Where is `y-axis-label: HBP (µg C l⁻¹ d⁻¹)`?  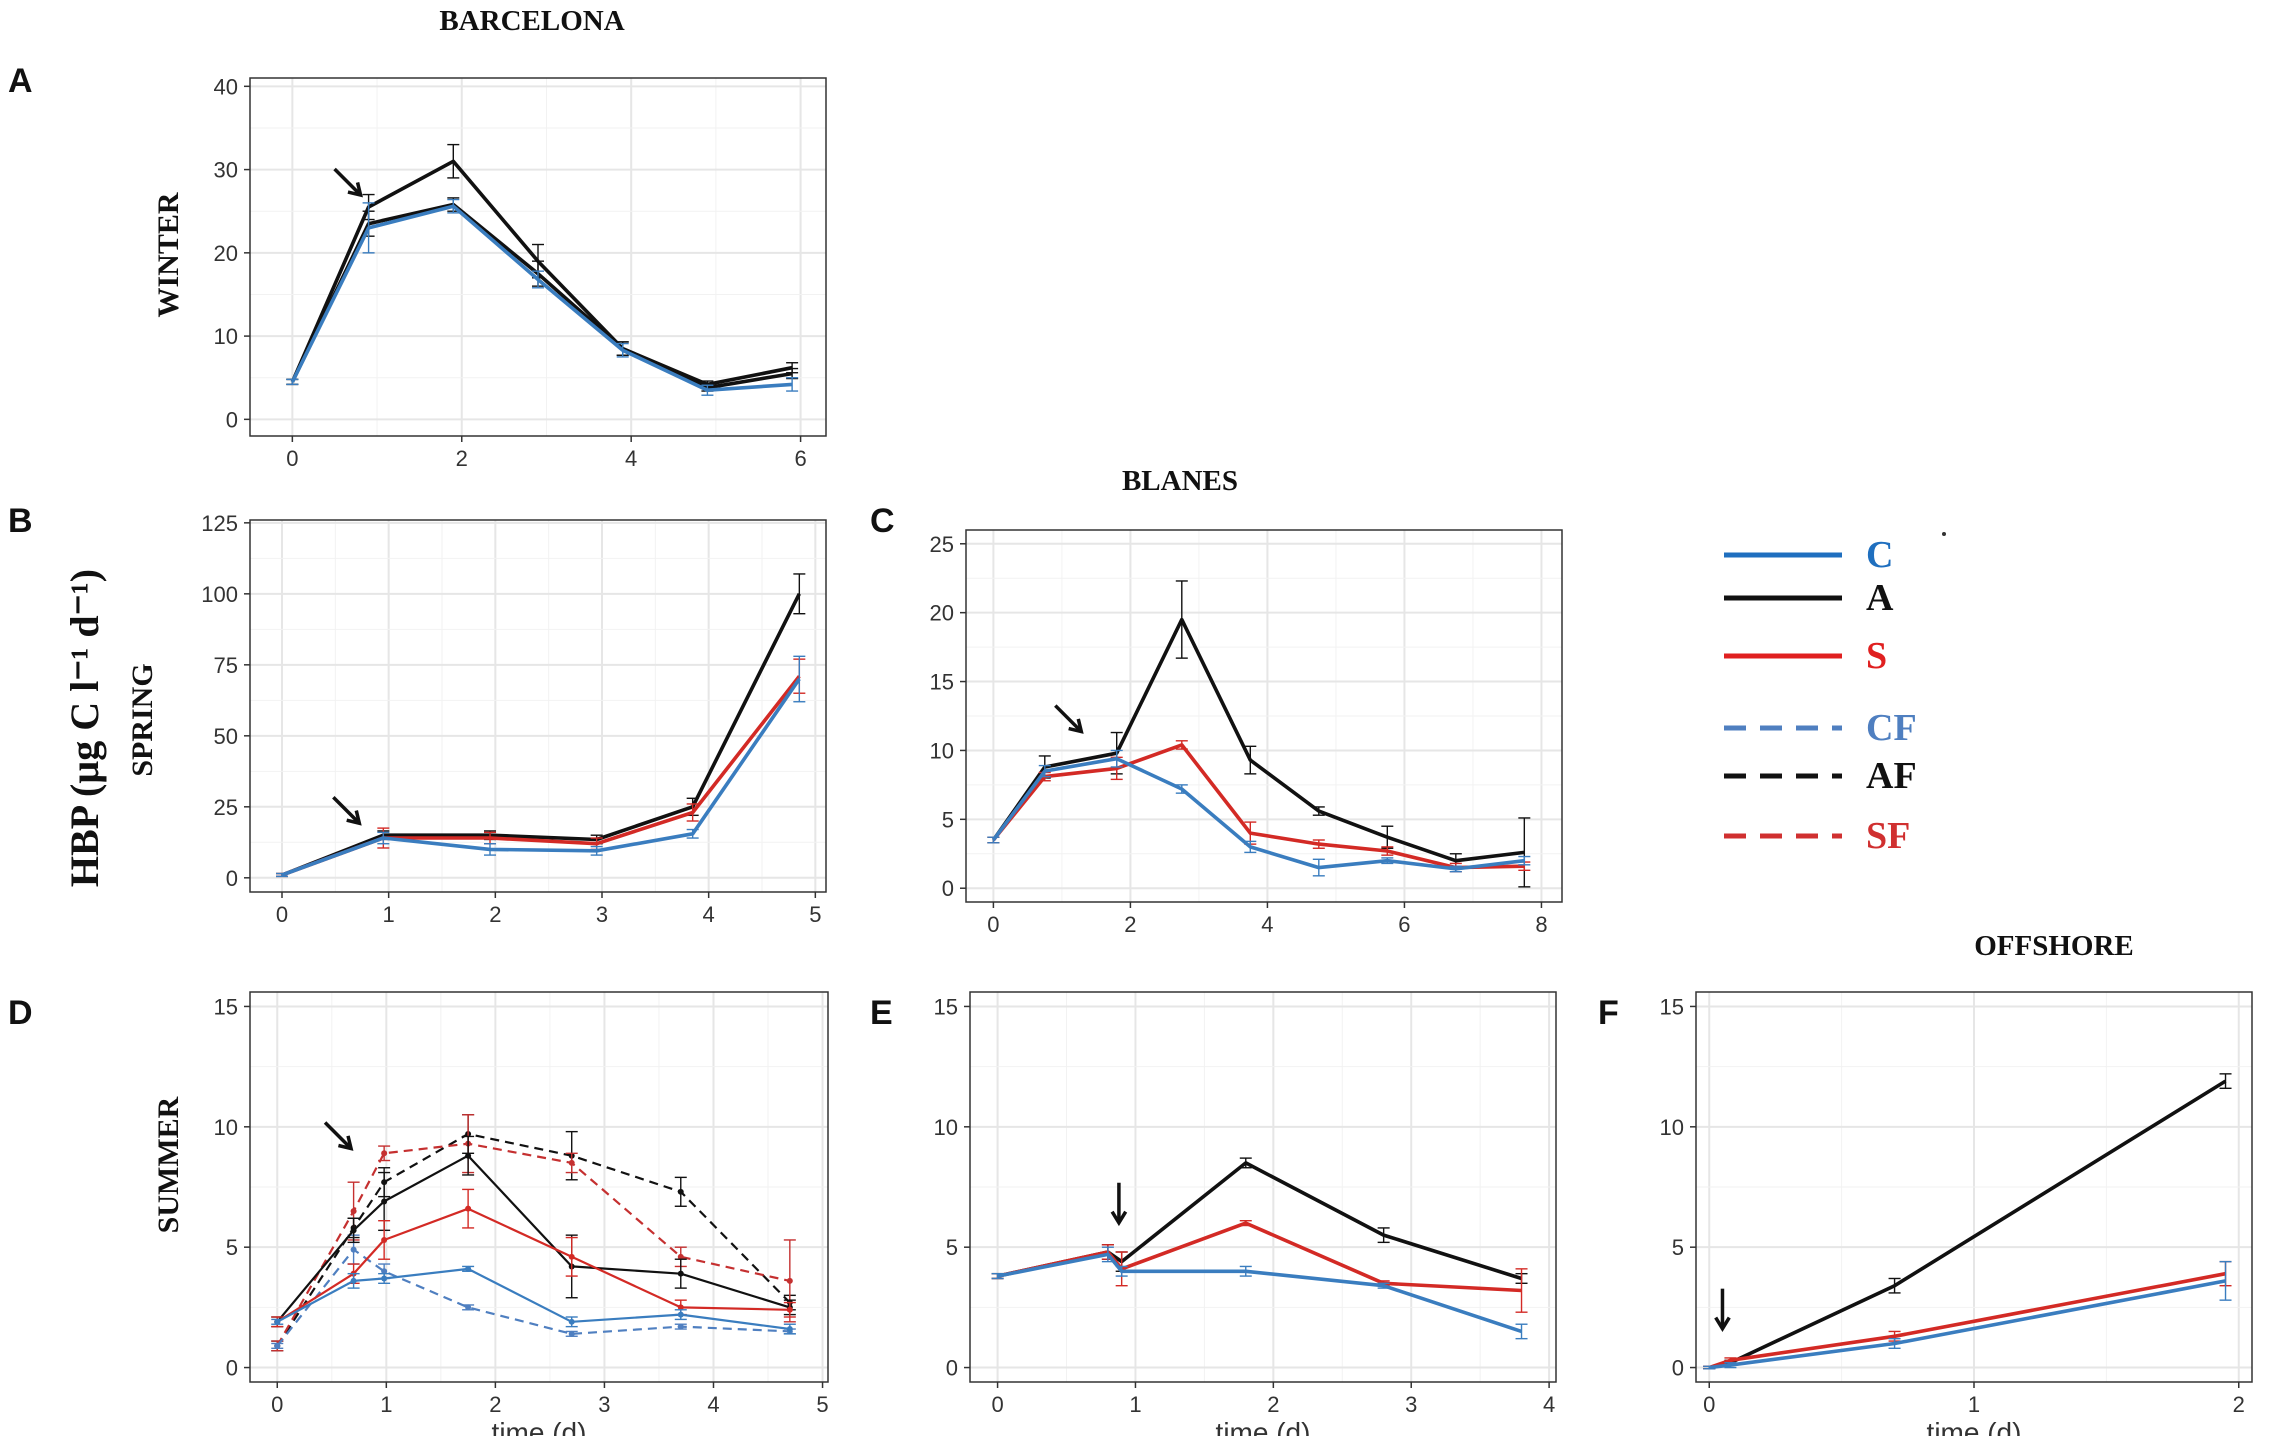 y-axis-label: HBP (µg C l⁻¹ d⁻¹) is located at coordinates (84, 728).